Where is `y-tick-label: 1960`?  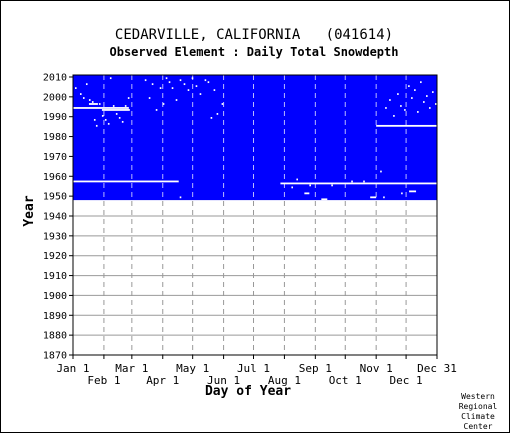
y-tick-label: 1960 is located at coordinates (55, 177).